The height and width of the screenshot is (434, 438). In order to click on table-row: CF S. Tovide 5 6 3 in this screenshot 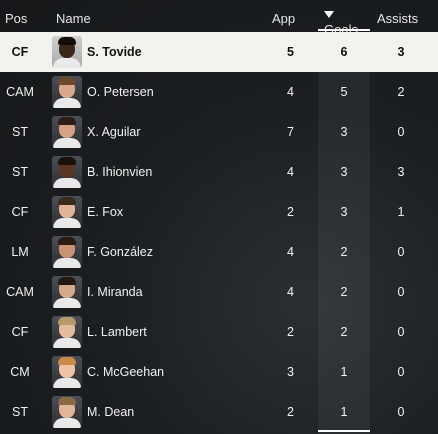, I will do `click(219, 52)`.